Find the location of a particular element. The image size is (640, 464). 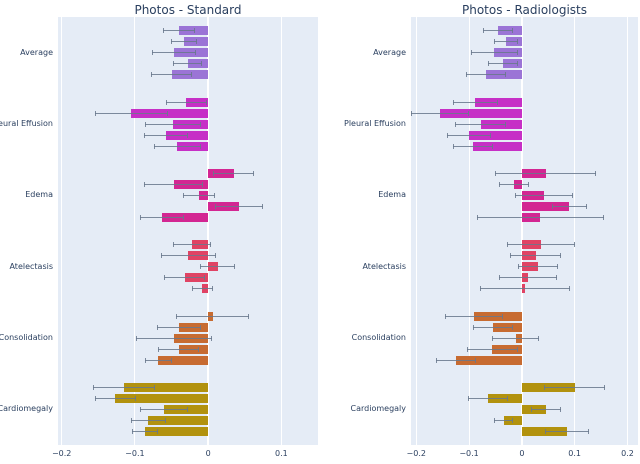

zero-line is located at coordinates (521, 231).